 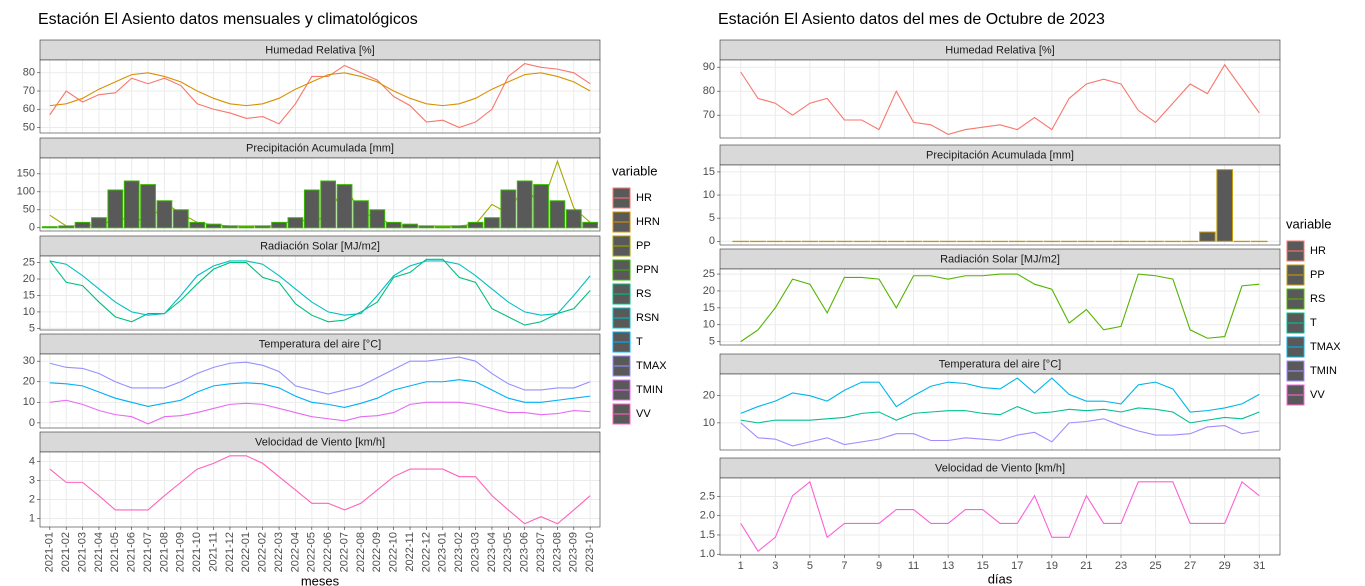 What do you see at coordinates (410, 552) in the screenshot?
I see `x-tick-label: 2022-11` at bounding box center [410, 552].